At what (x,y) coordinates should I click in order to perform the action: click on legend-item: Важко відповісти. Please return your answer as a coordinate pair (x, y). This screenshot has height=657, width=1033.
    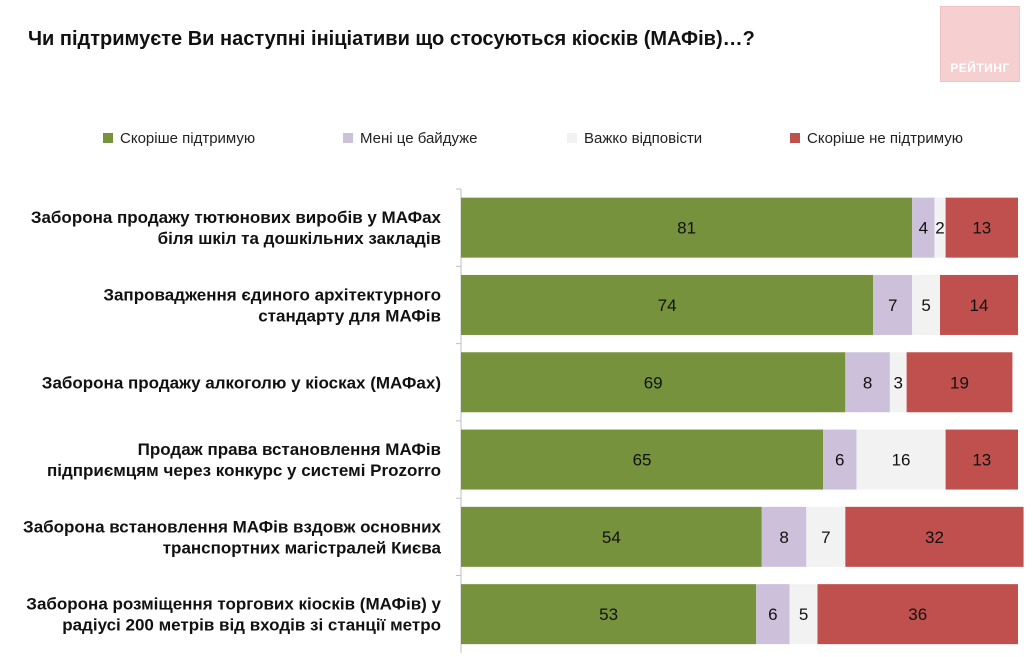
    Looking at the image, I should click on (634, 138).